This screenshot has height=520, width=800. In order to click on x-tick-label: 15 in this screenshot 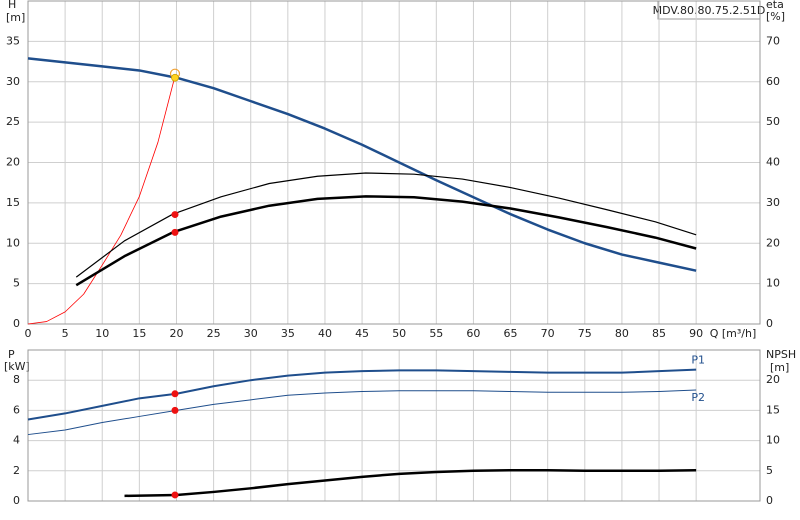, I will do `click(139, 333)`.